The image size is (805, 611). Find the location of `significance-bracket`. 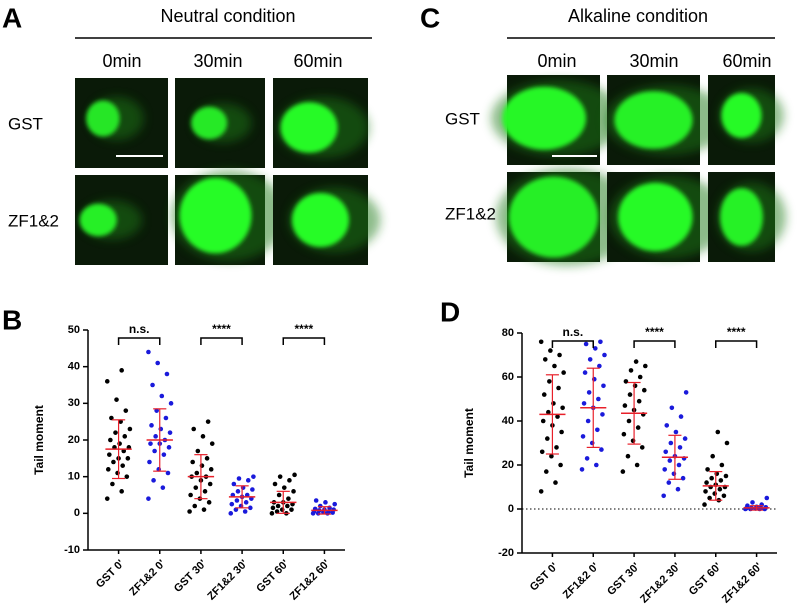

significance-bracket is located at coordinates (221, 341).